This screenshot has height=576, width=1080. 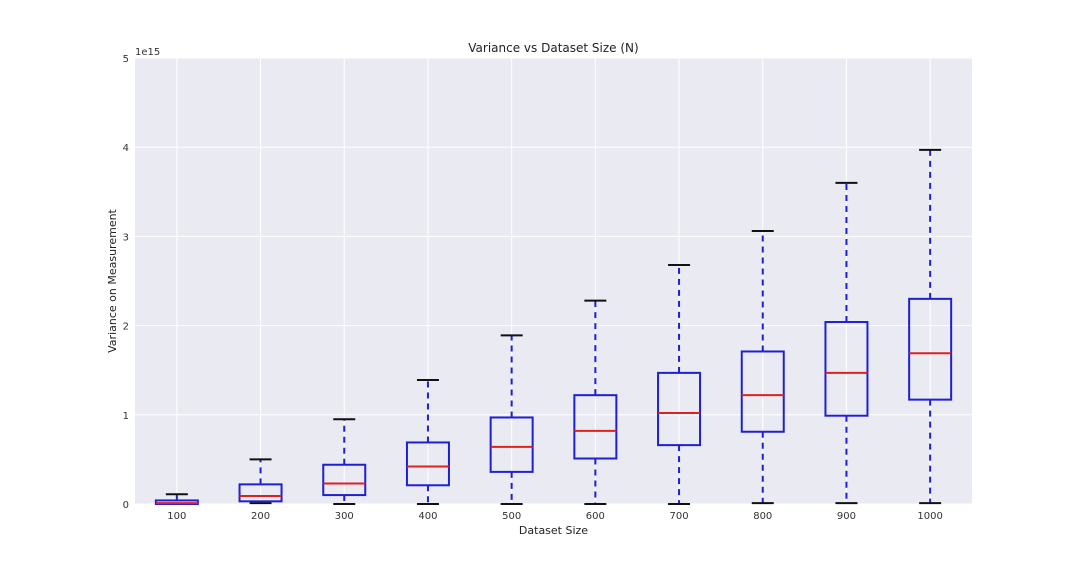 What do you see at coordinates (126, 237) in the screenshot?
I see `y-tick-label: 3` at bounding box center [126, 237].